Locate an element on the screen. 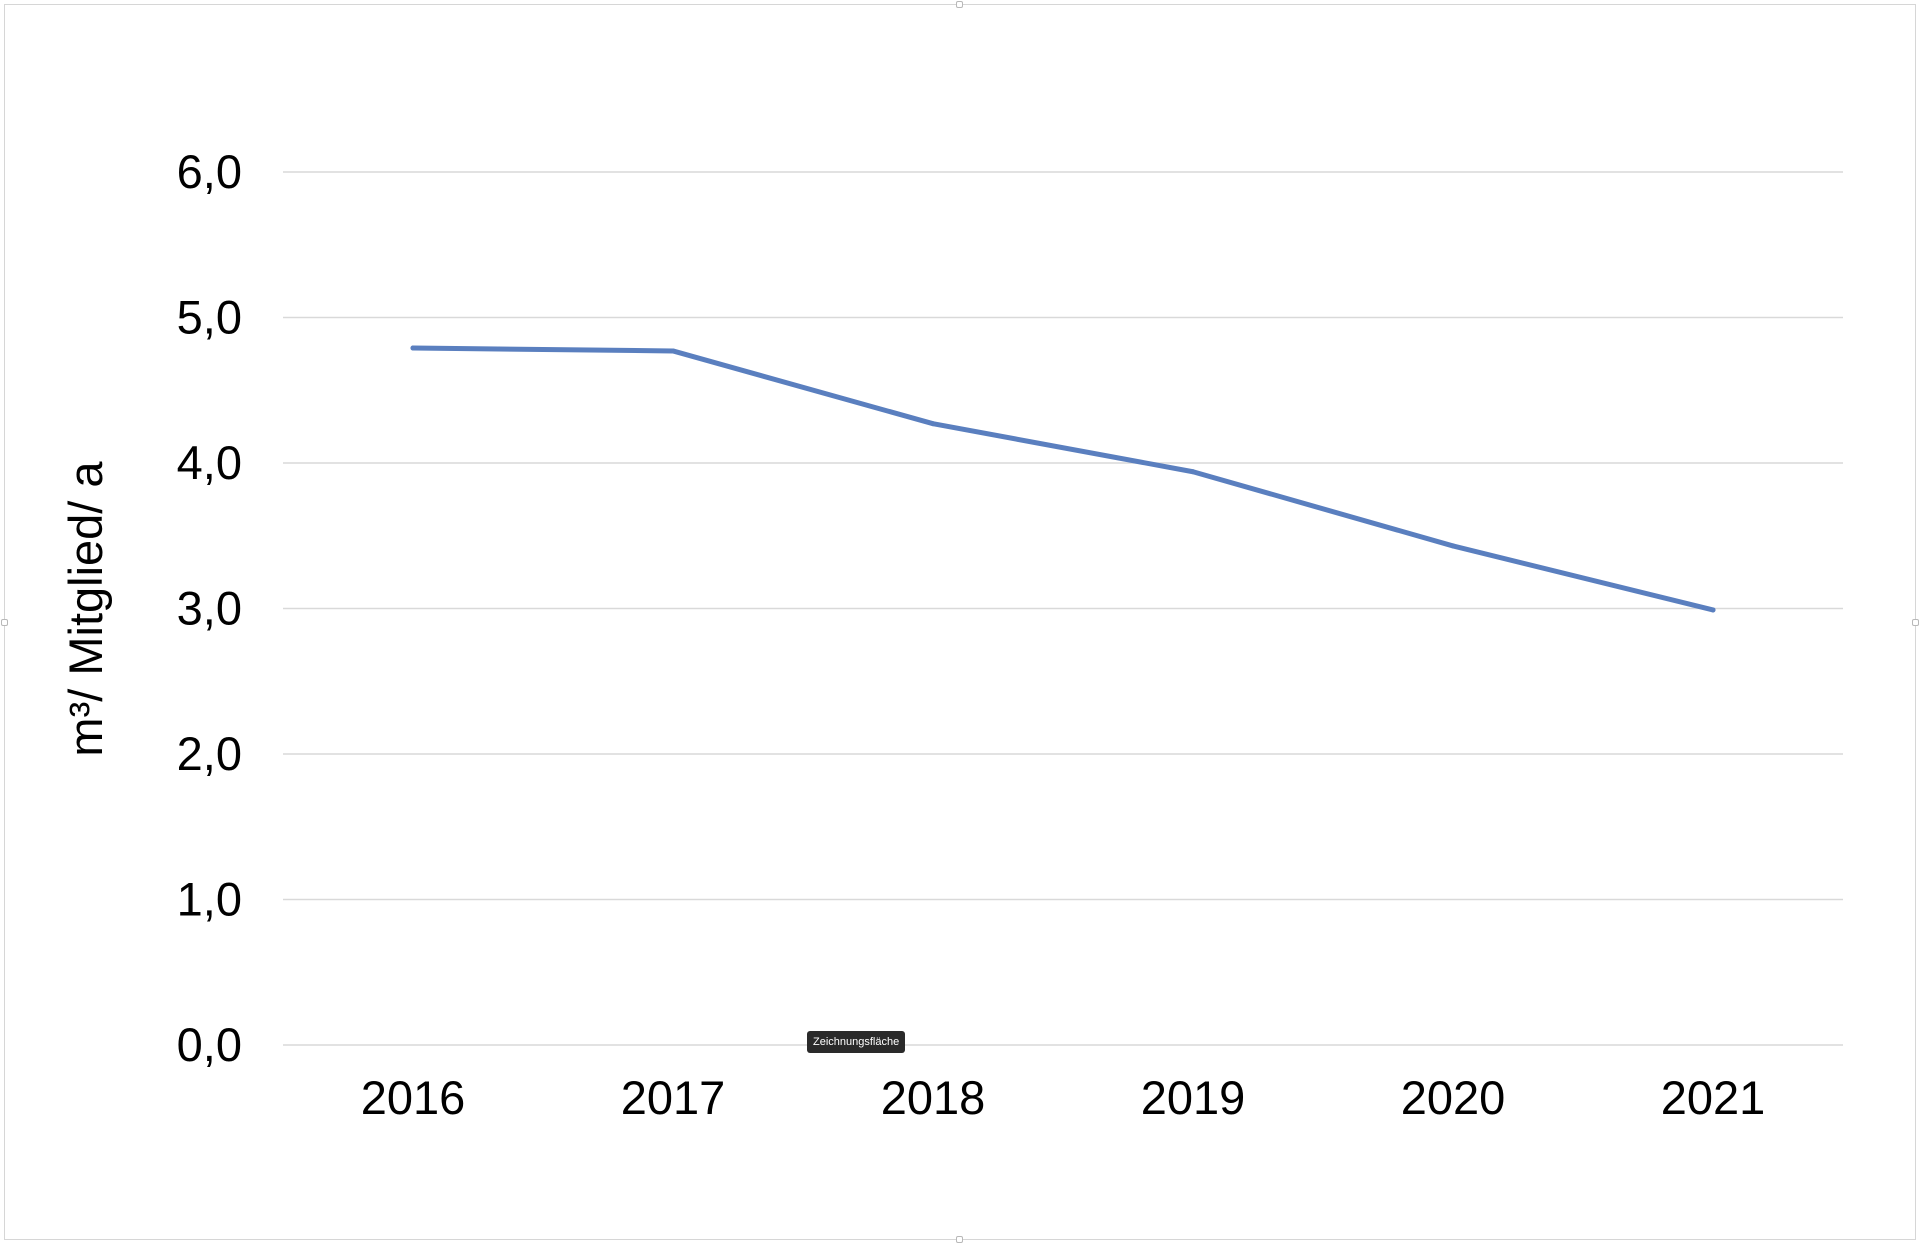 The height and width of the screenshot is (1245, 1922). series-line is located at coordinates (1063, 479).